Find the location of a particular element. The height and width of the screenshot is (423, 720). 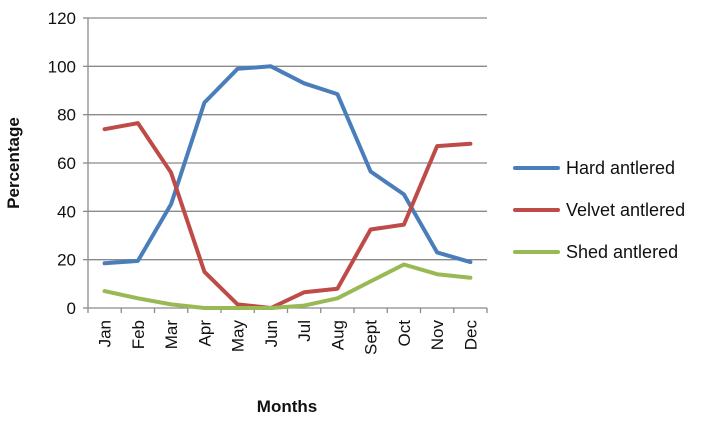

x-tick-label: Jul is located at coordinates (304, 331).